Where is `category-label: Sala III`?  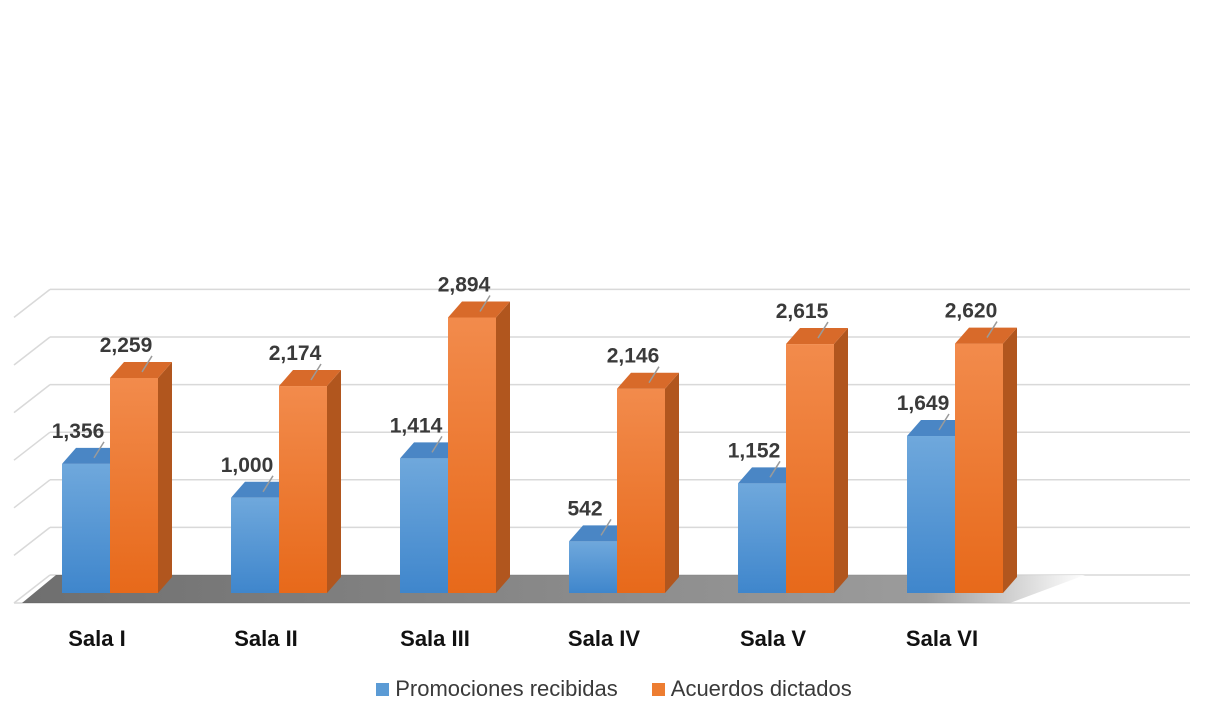 category-label: Sala III is located at coordinates (435, 638).